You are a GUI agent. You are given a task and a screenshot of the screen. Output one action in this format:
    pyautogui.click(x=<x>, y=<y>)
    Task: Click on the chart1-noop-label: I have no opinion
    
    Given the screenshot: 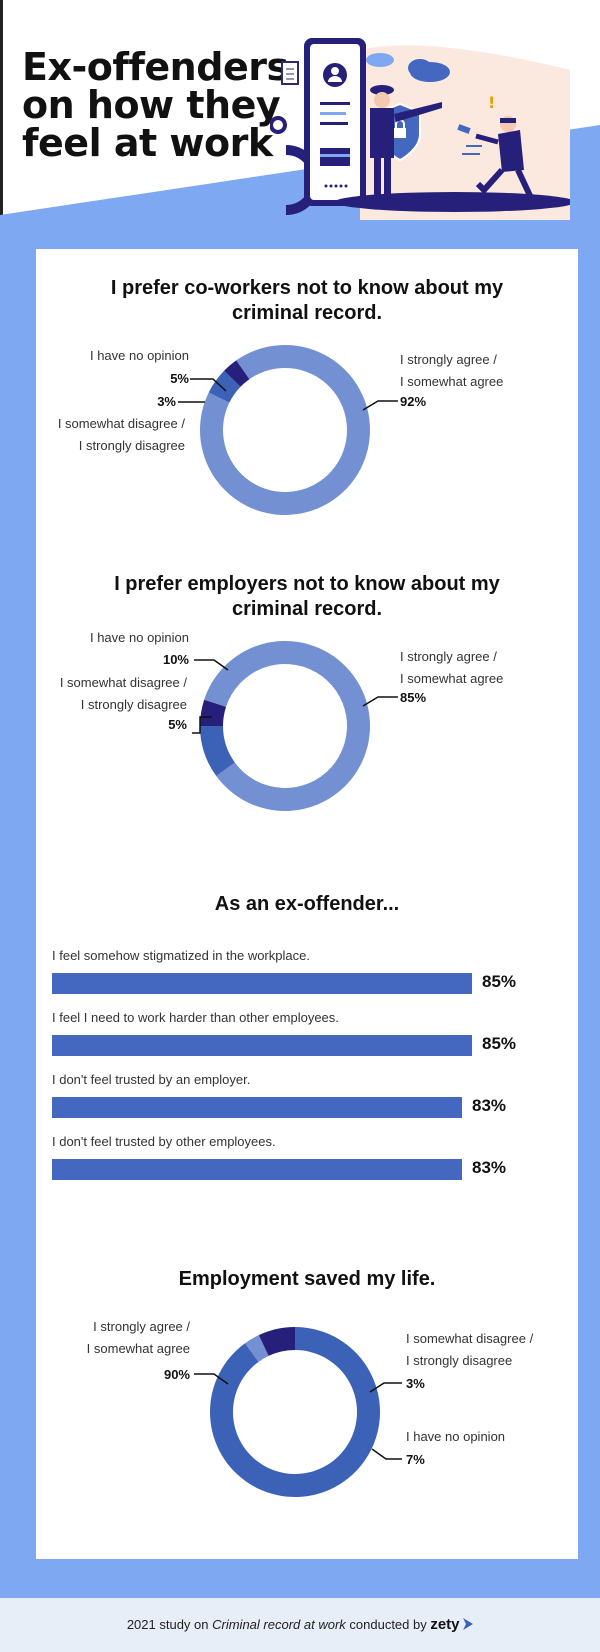 What is the action you would take?
    pyautogui.click(x=139, y=355)
    